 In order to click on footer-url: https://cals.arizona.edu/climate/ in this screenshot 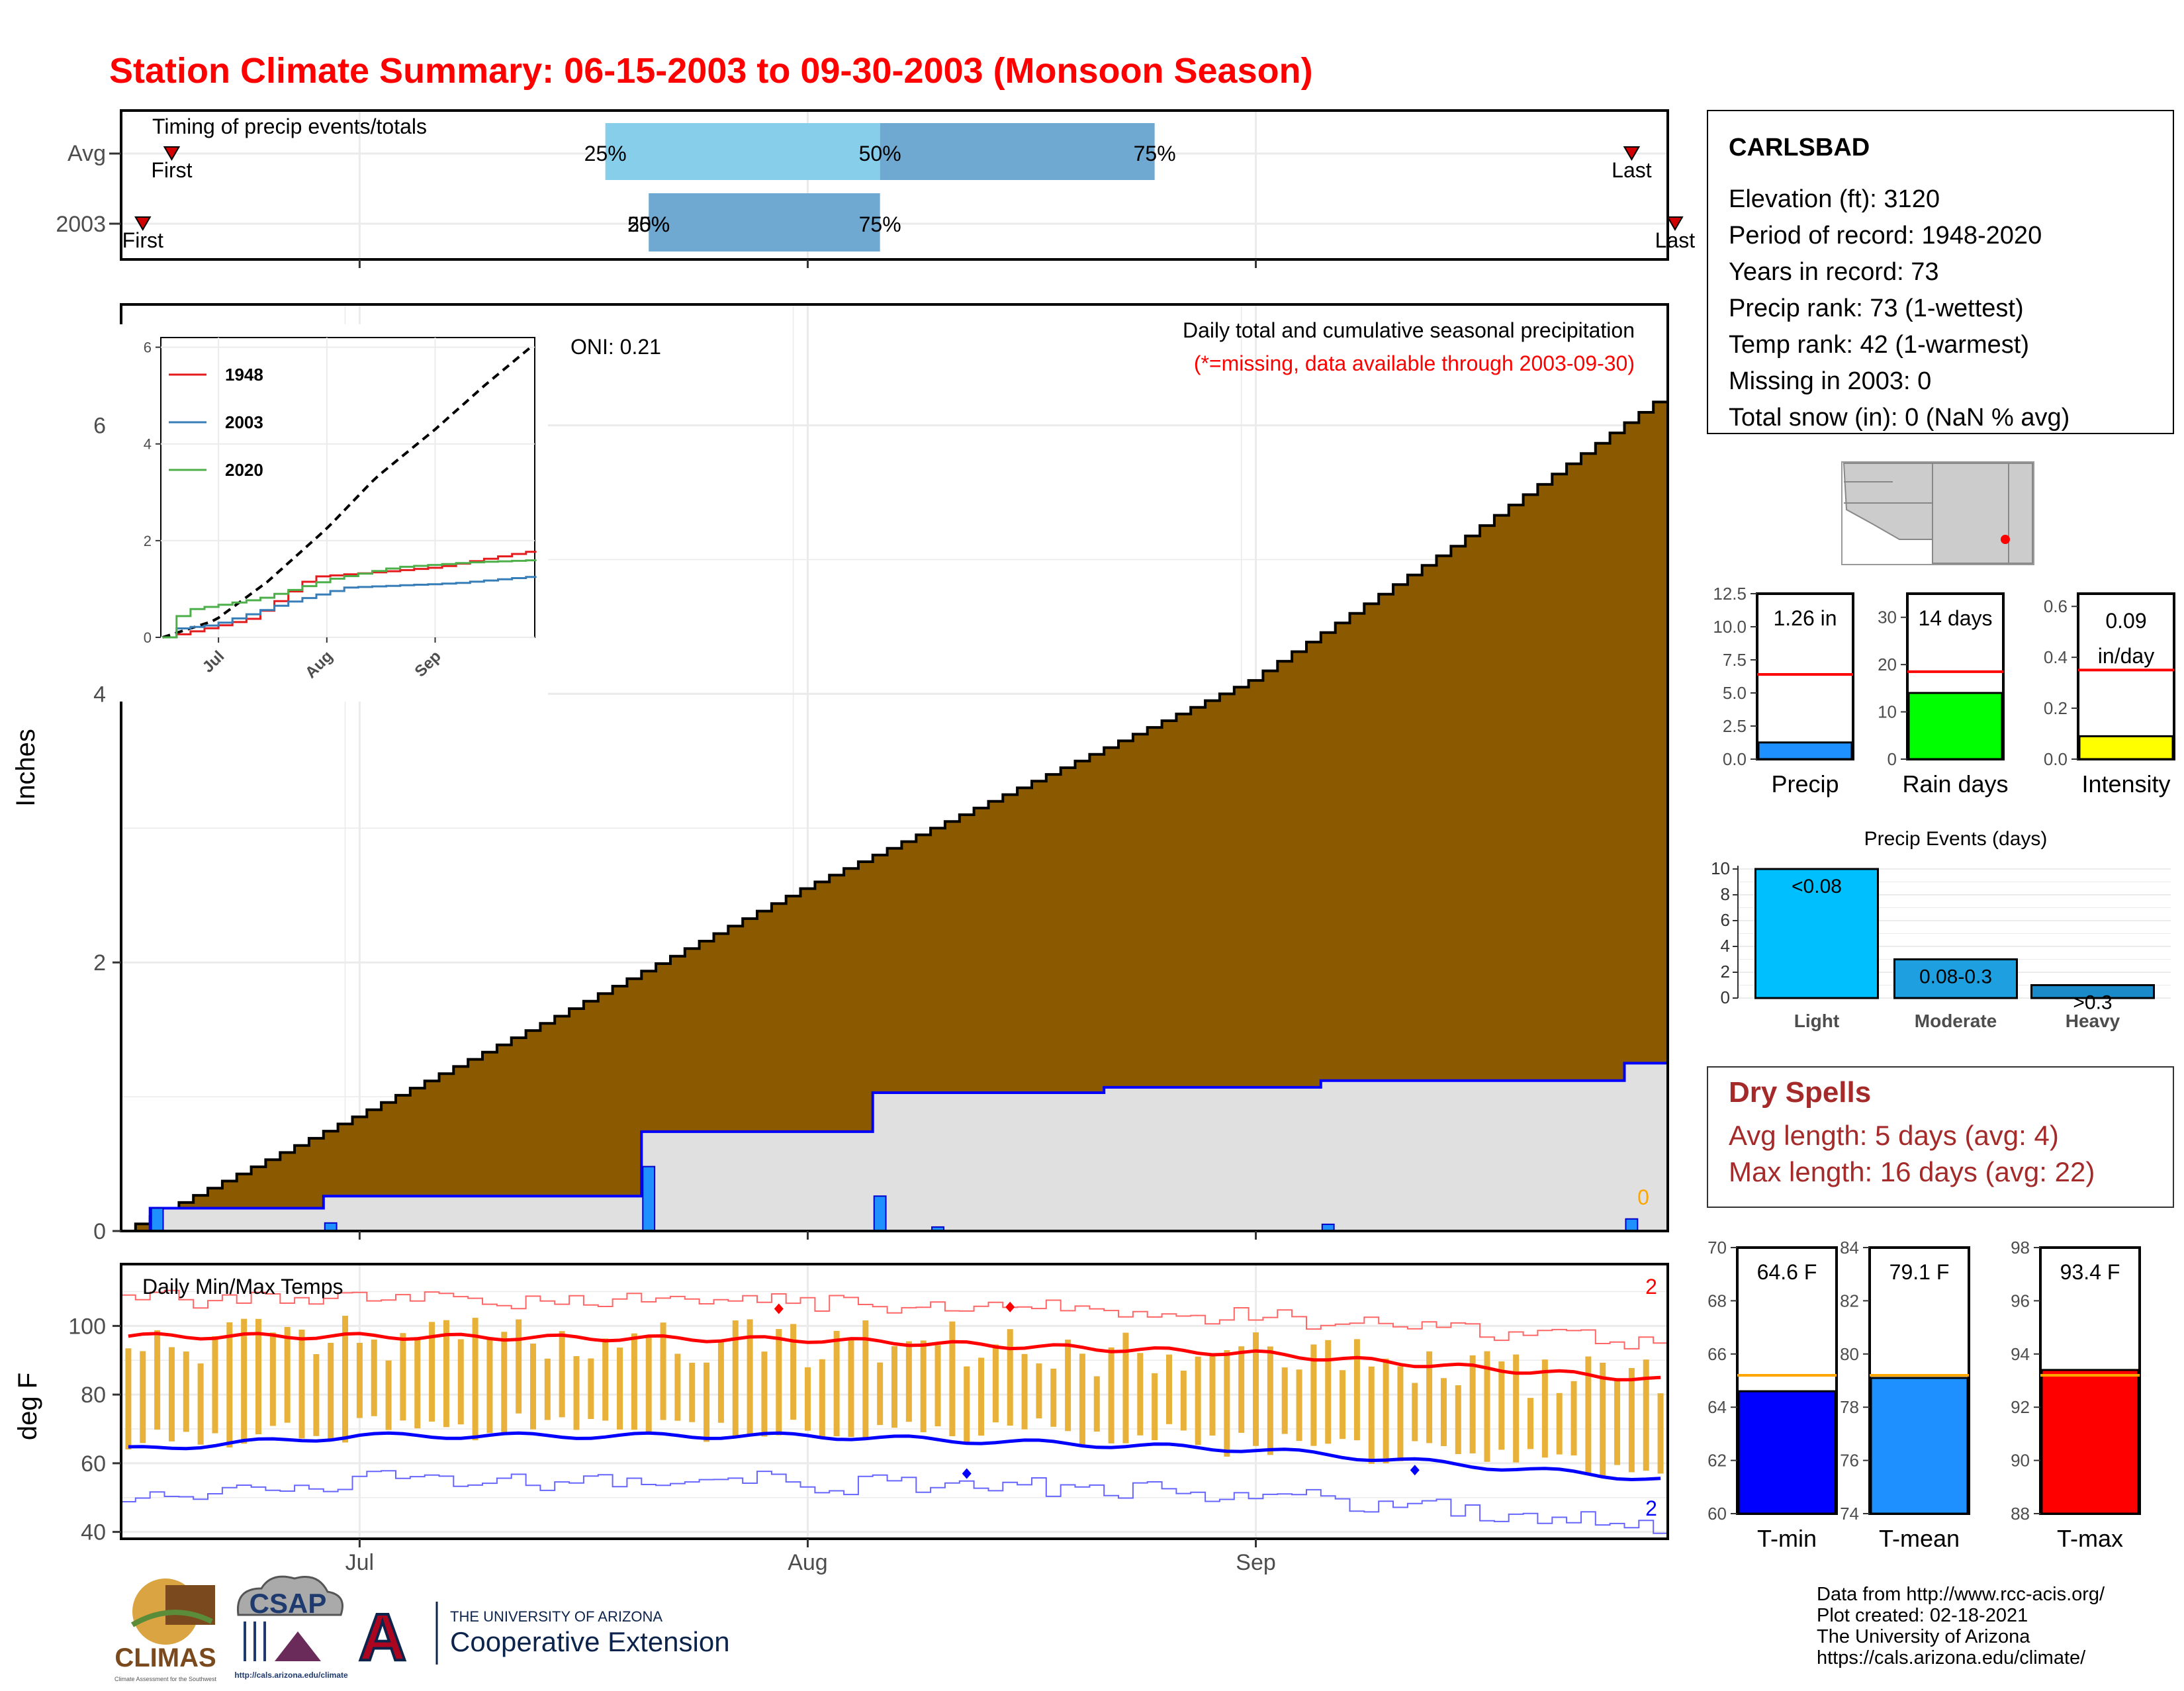, I will do `click(1951, 1658)`.